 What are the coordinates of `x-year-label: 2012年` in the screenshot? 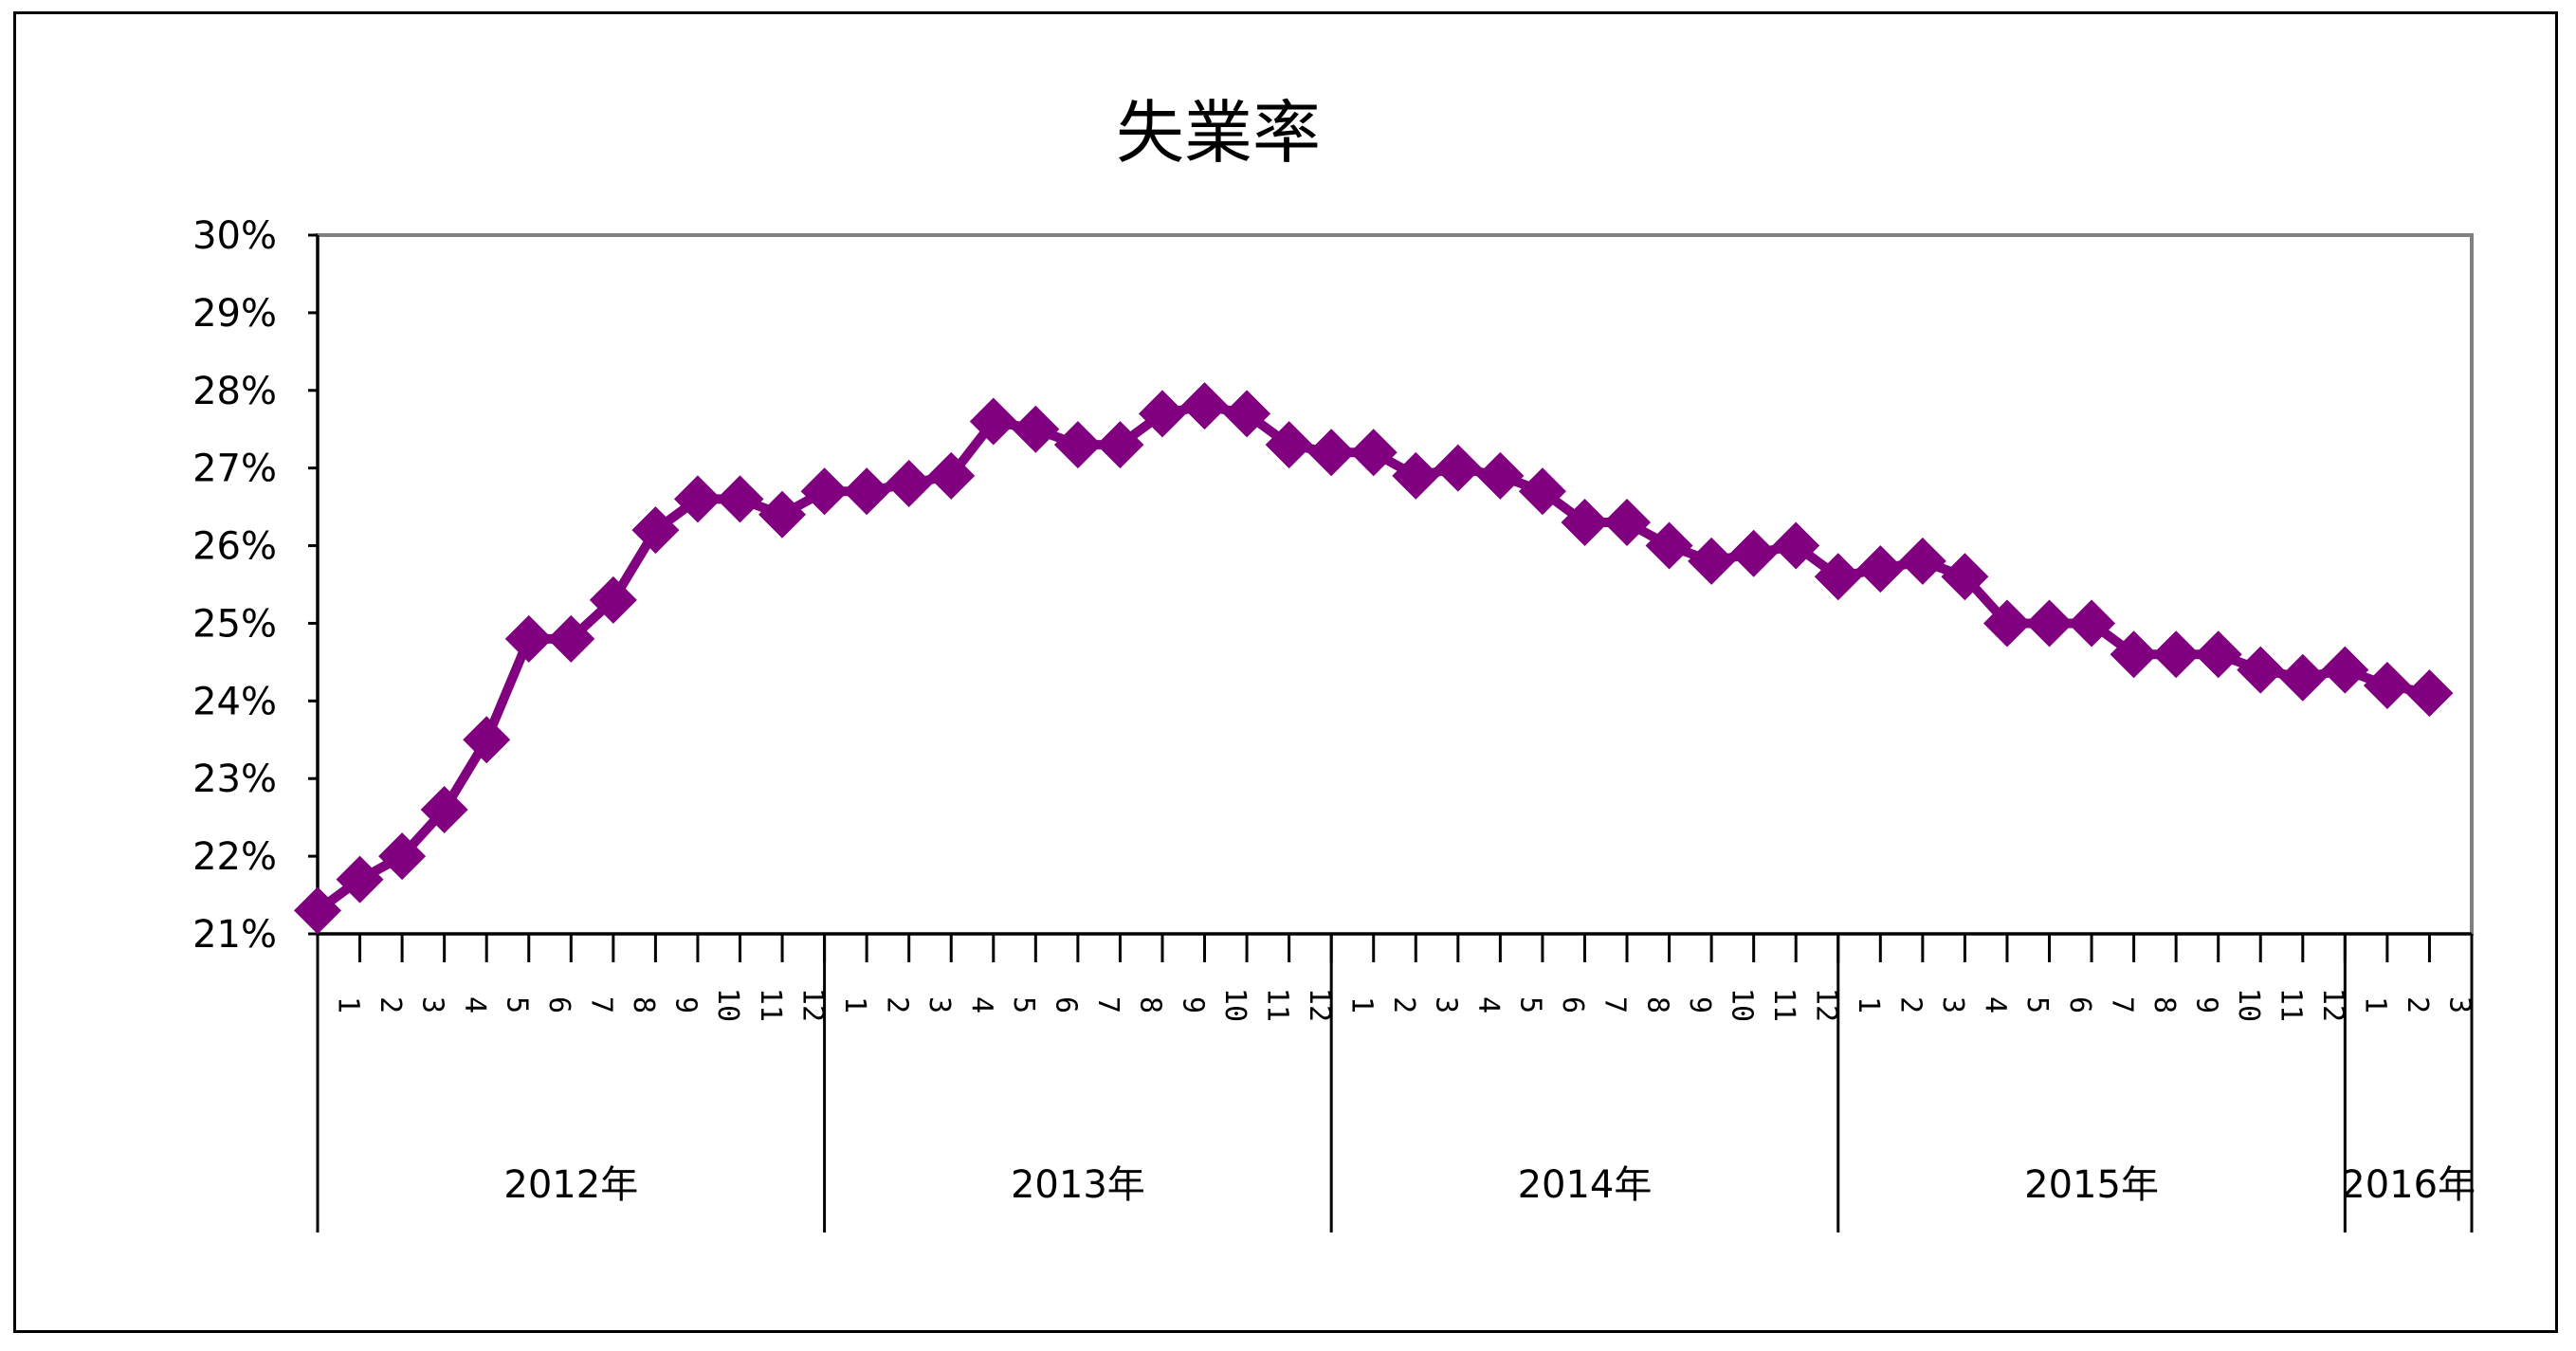 It's located at (570, 1185).